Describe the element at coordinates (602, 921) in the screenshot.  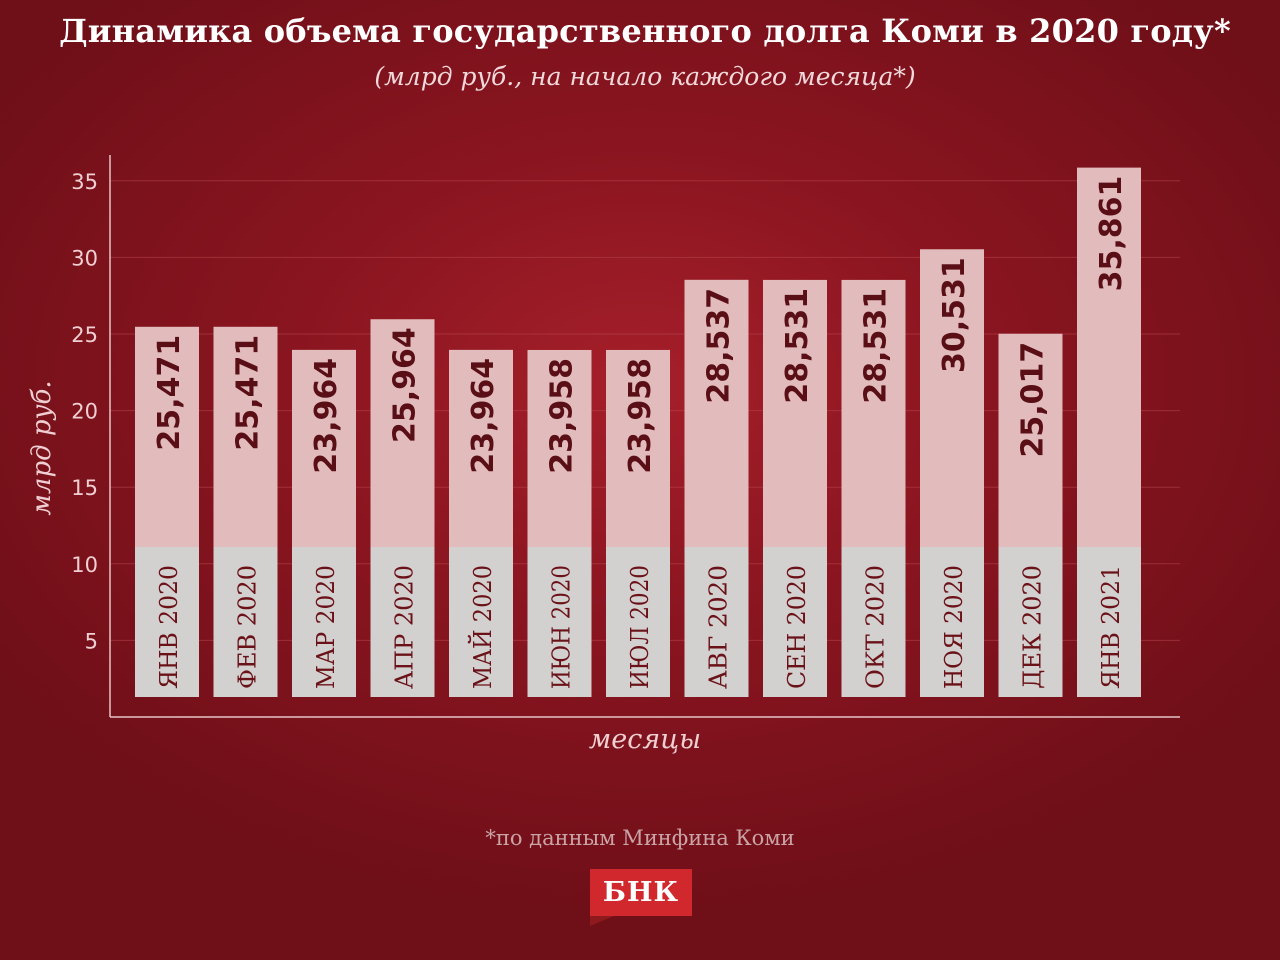
I see `logo-tail-shape` at that location.